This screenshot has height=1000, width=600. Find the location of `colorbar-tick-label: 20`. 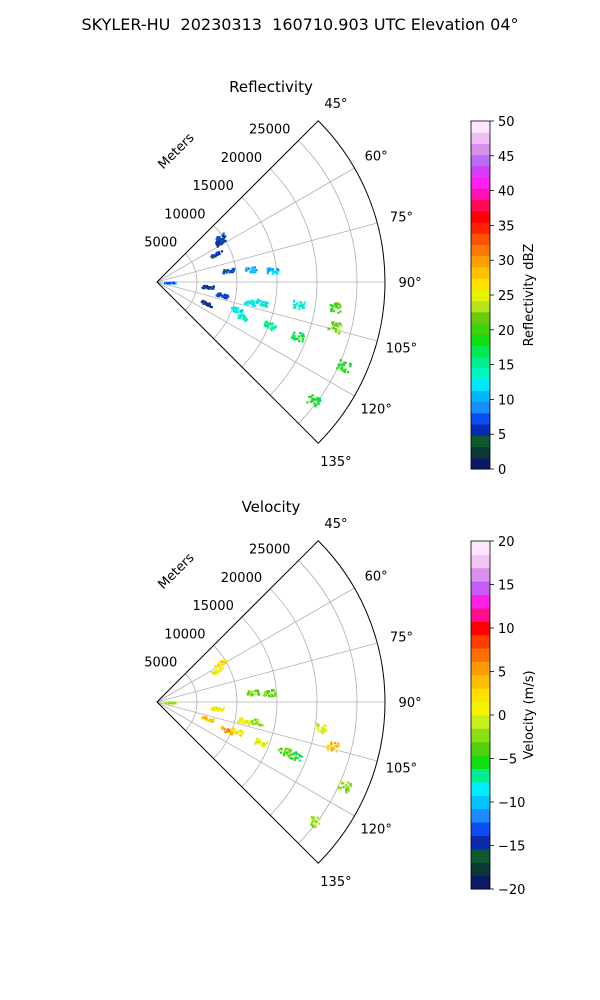

colorbar-tick-label: 20 is located at coordinates (506, 542).